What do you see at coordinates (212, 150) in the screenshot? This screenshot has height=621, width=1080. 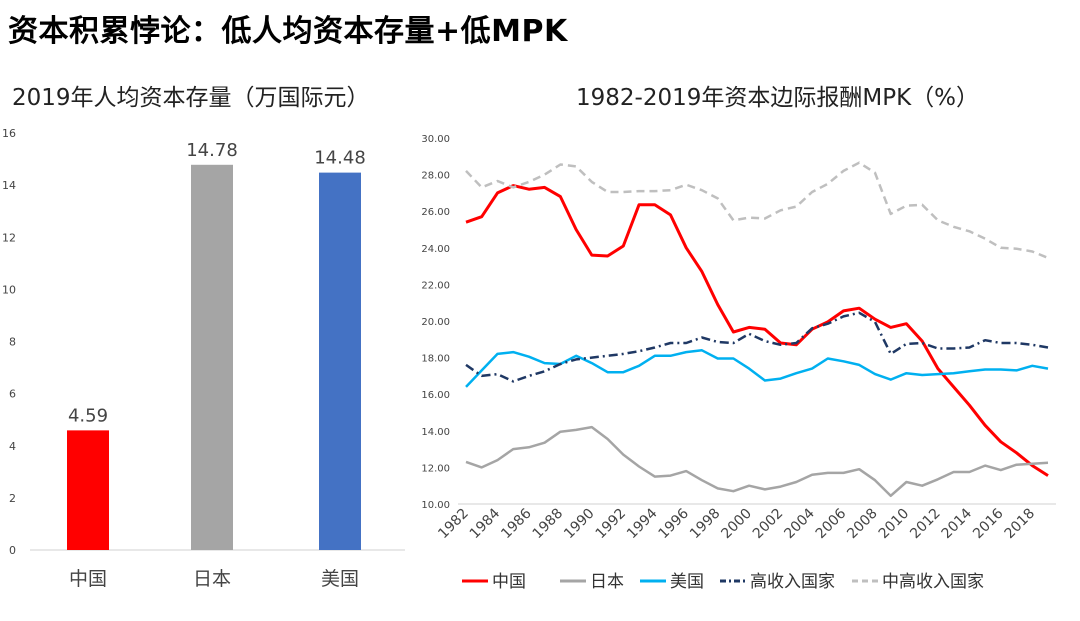 I see `bar-value-label: 14.78` at bounding box center [212, 150].